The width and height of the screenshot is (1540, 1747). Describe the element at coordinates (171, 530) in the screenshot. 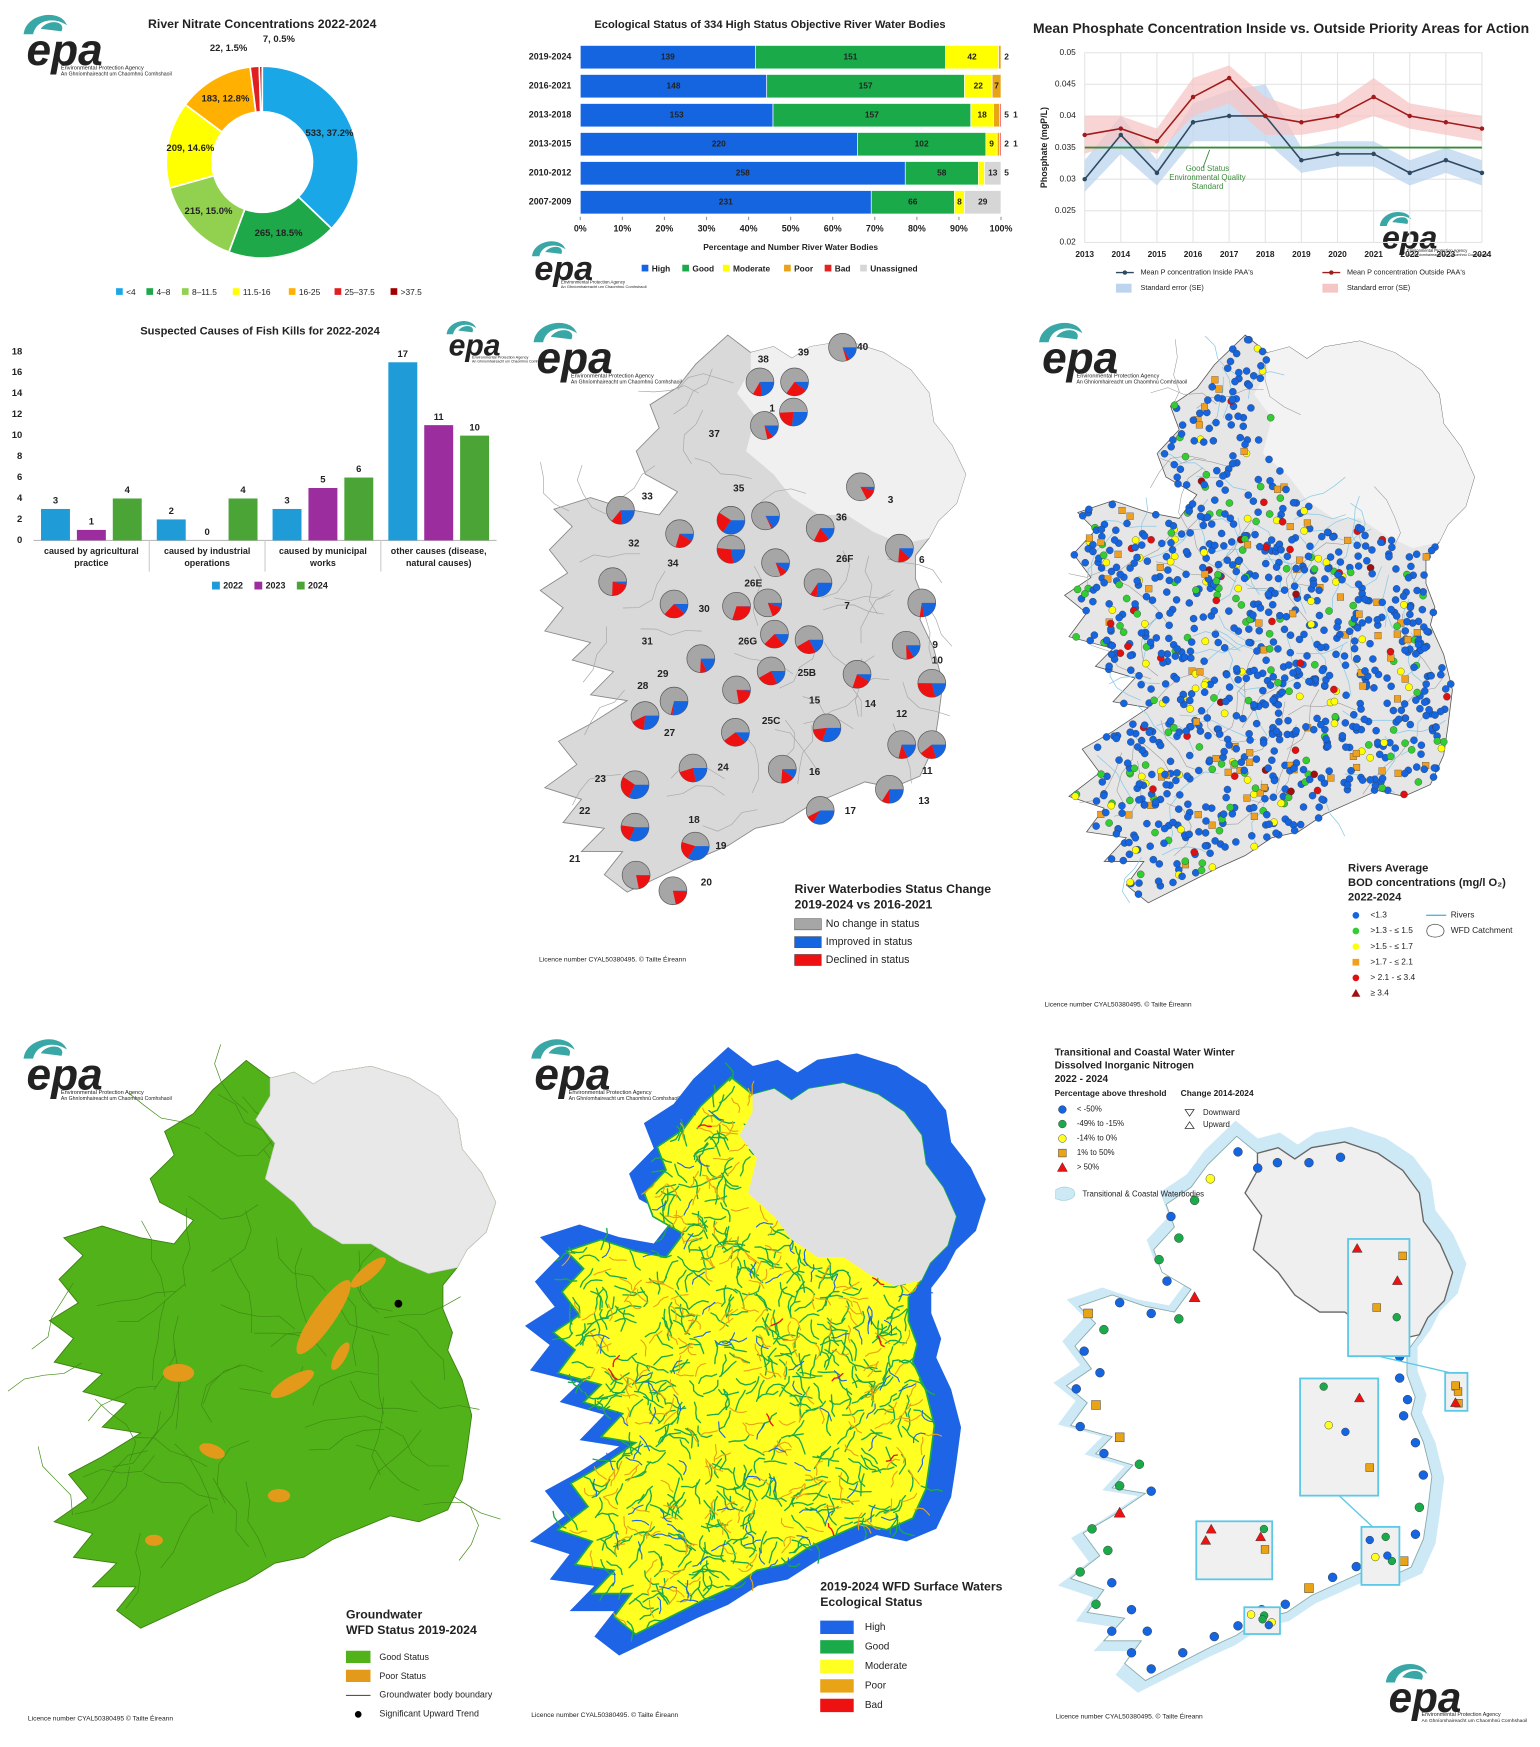

I see `bar` at that location.